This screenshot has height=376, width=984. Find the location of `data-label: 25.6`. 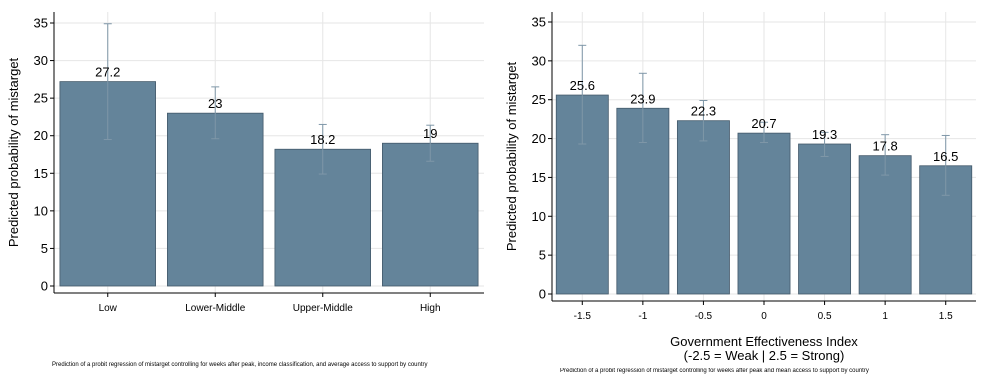

data-label: 25.6 is located at coordinates (582, 85).